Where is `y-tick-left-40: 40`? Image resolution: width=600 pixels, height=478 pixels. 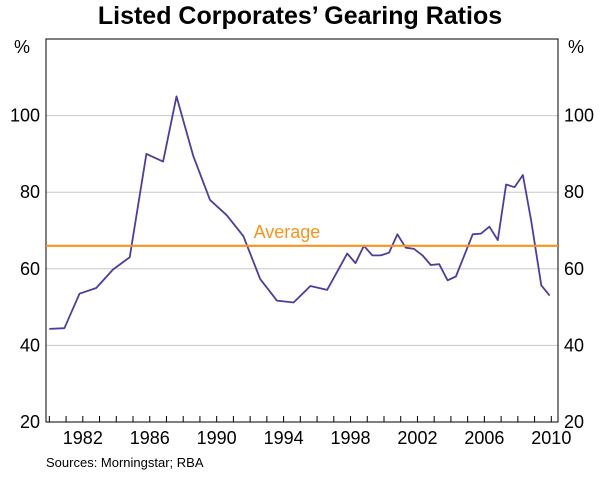
y-tick-left-40: 40 is located at coordinates (30, 345).